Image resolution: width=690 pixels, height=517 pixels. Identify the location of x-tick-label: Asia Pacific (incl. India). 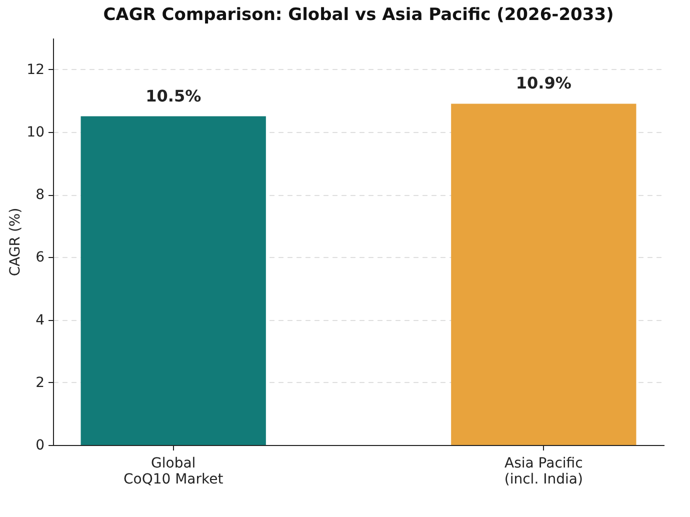
(543, 472).